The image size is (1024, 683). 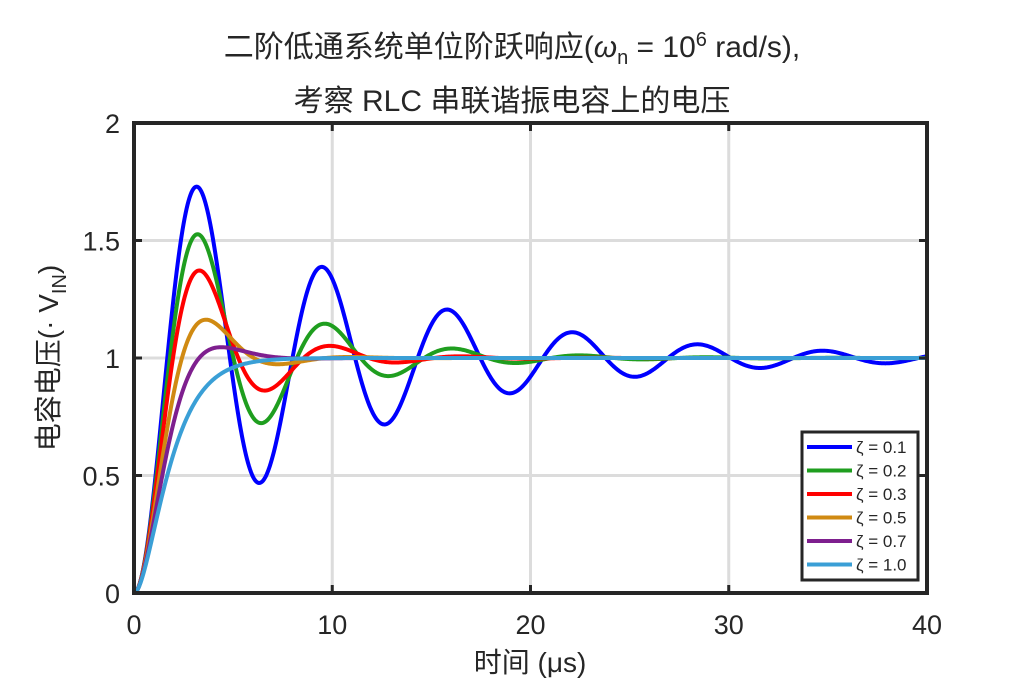 What do you see at coordinates (112, 124) in the screenshot?
I see `y-tick-label: 2` at bounding box center [112, 124].